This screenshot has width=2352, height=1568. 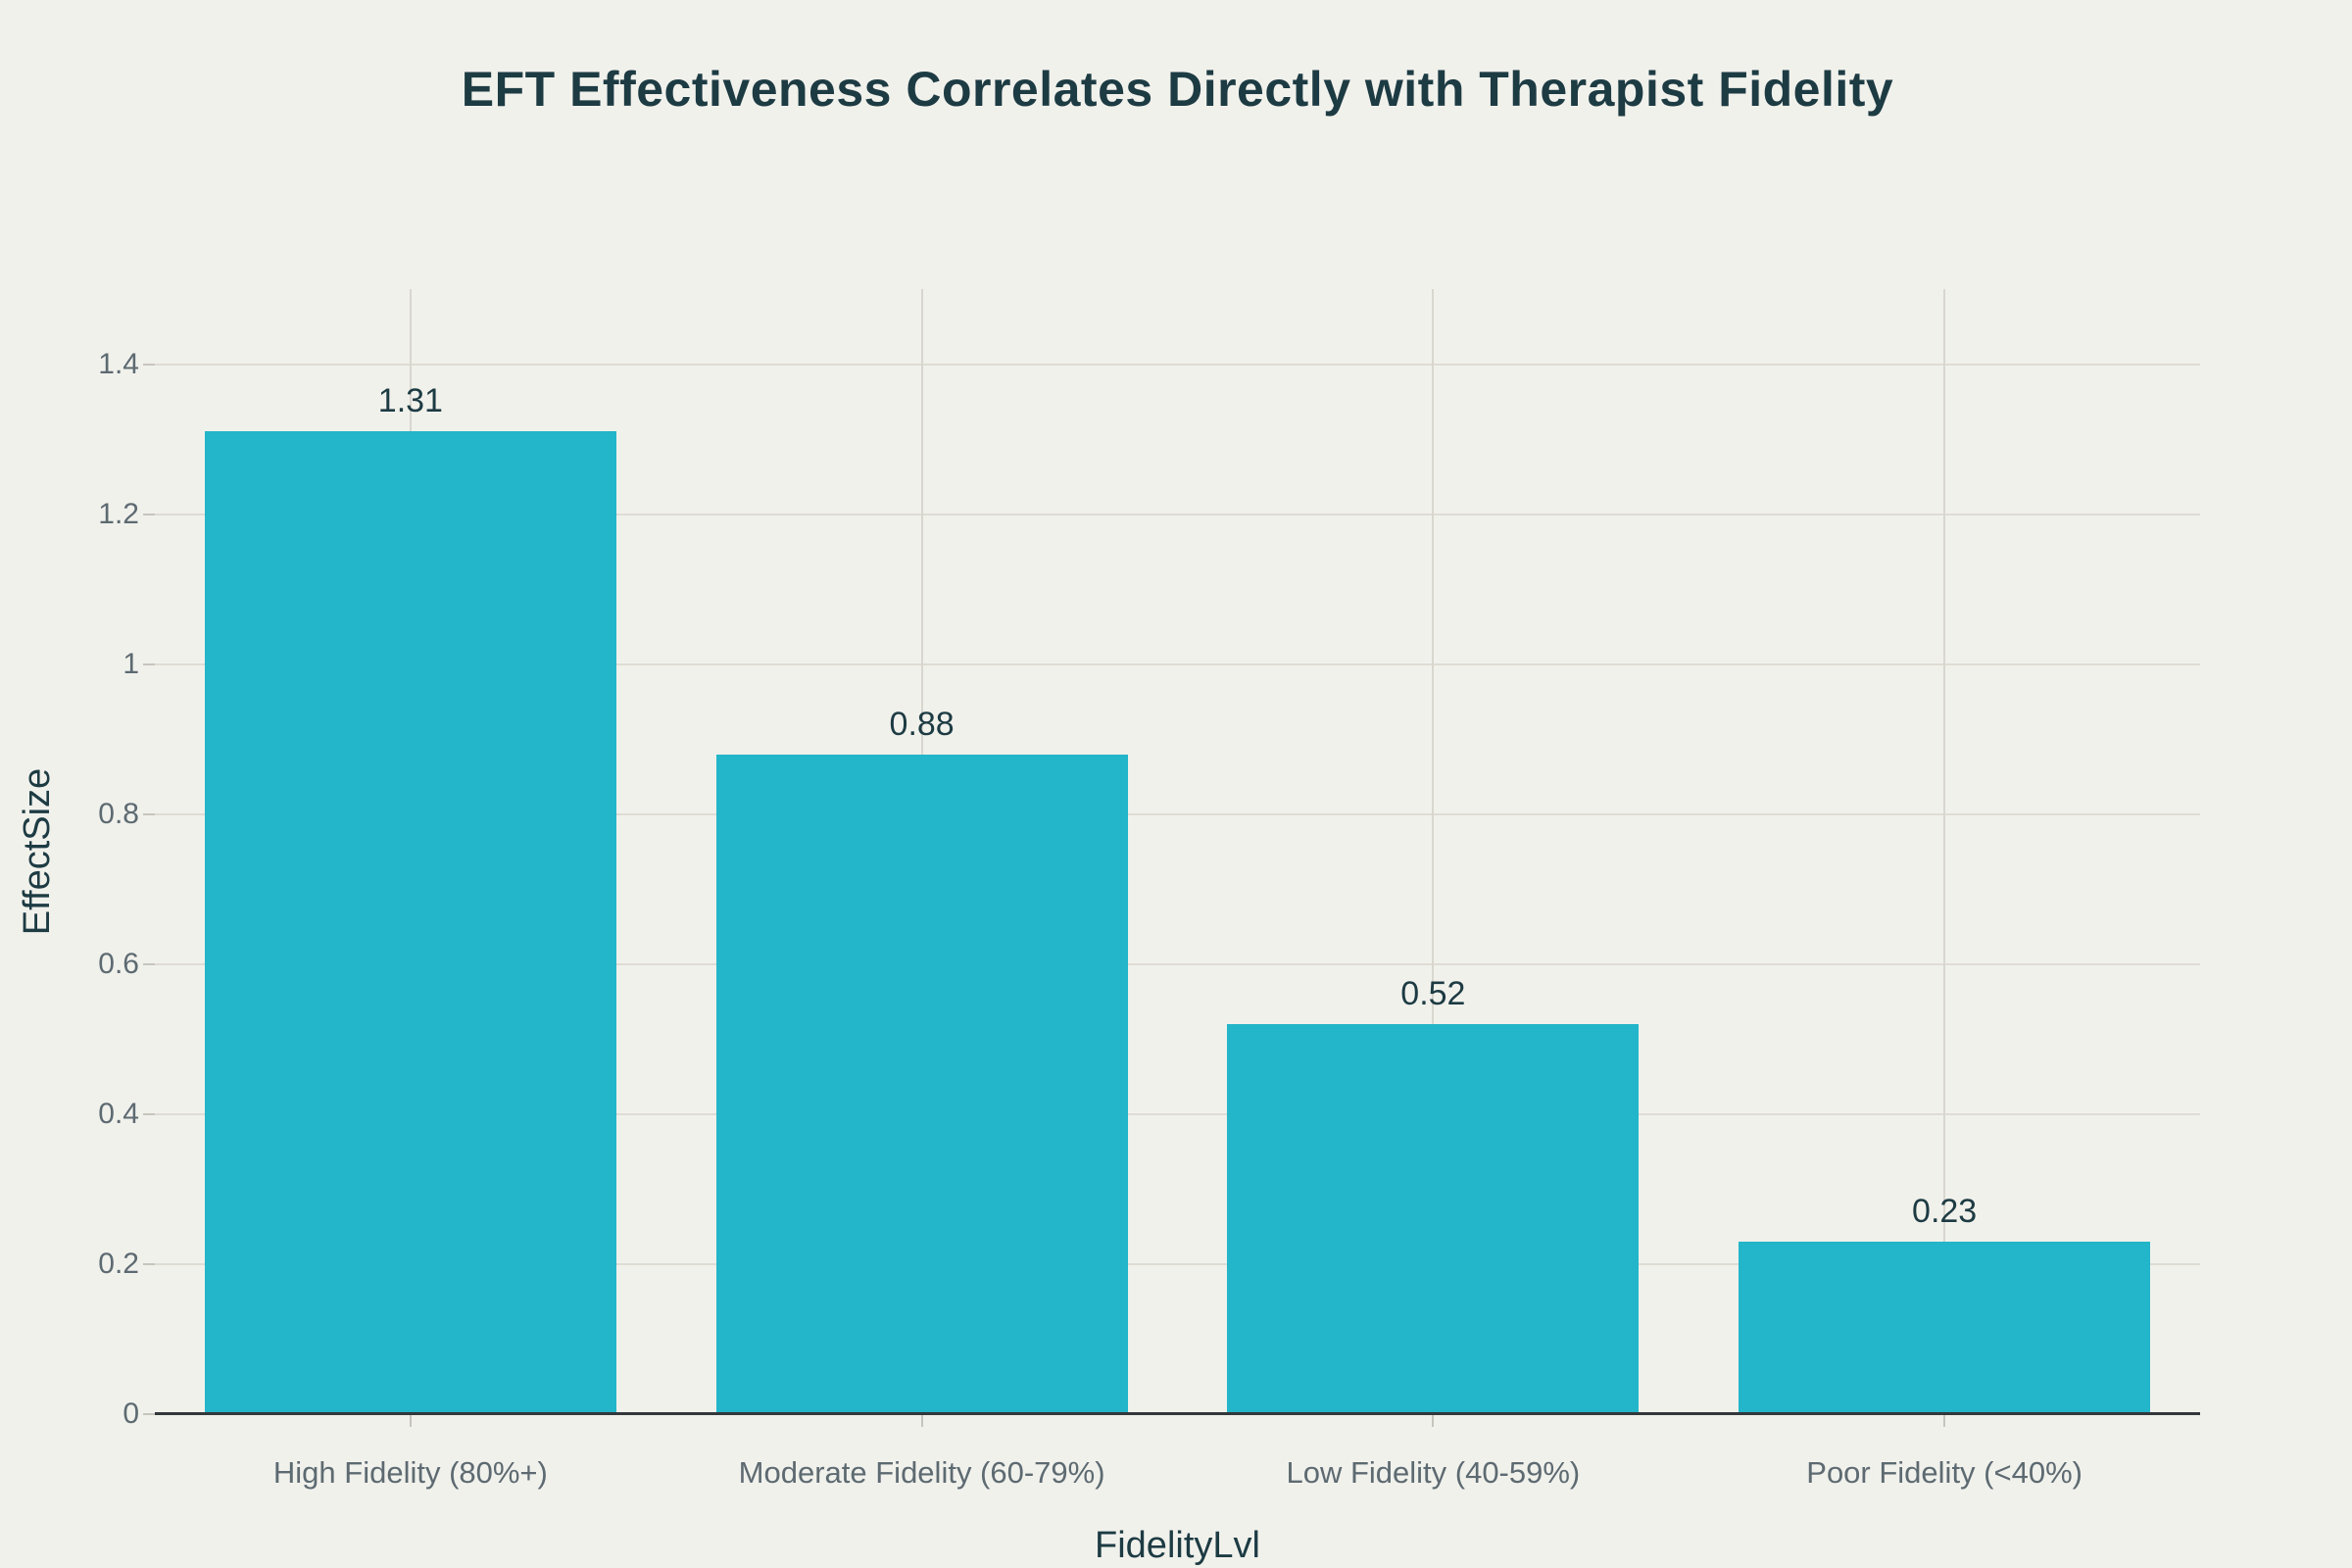 I want to click on y-tick-label: 1.2, so click(x=118, y=513).